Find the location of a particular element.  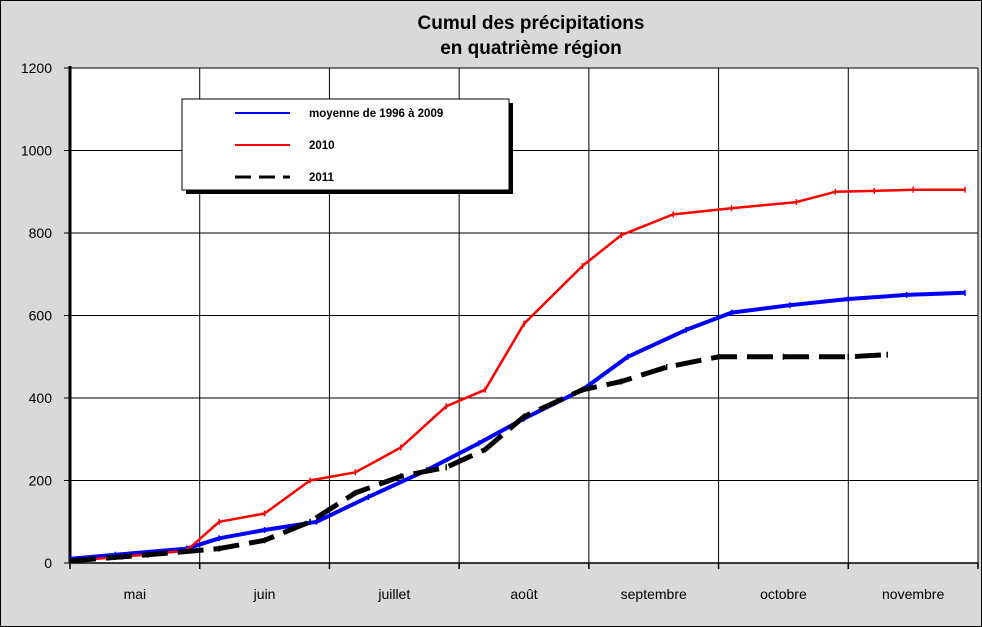

x-tick-label: septembre is located at coordinates (654, 594).